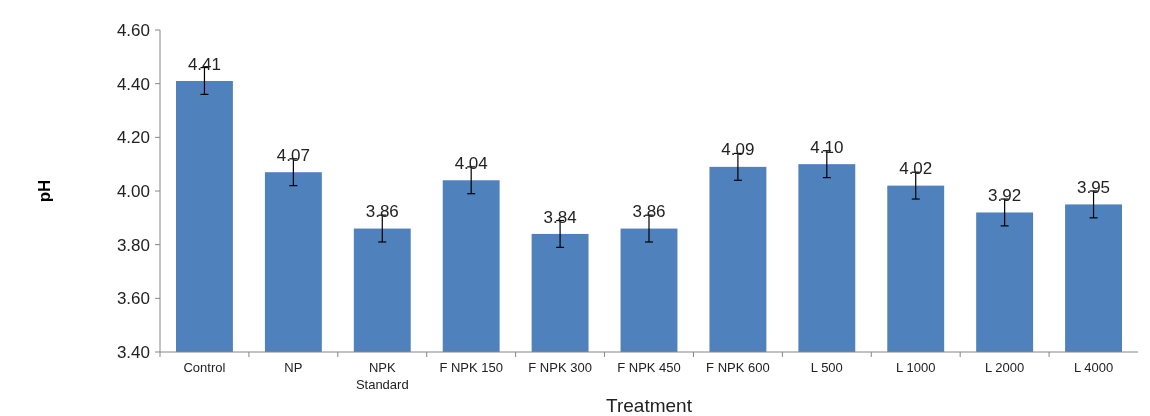 The width and height of the screenshot is (1150, 416). Describe the element at coordinates (133, 245) in the screenshot. I see `y-tick-label: 3.80` at that location.